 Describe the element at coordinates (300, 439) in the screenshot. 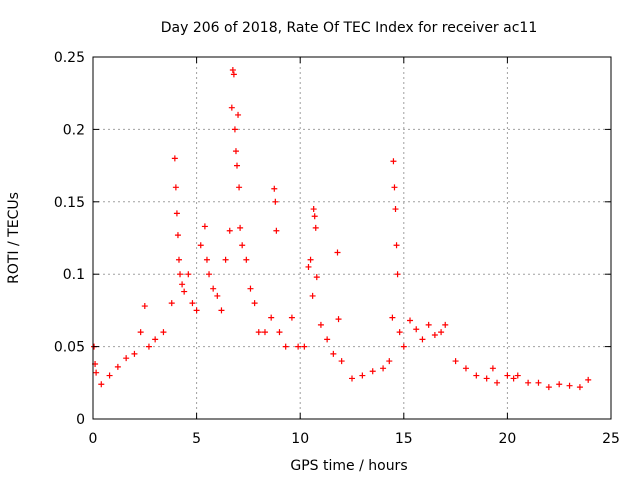

I see `x-tick-label: 10` at that location.